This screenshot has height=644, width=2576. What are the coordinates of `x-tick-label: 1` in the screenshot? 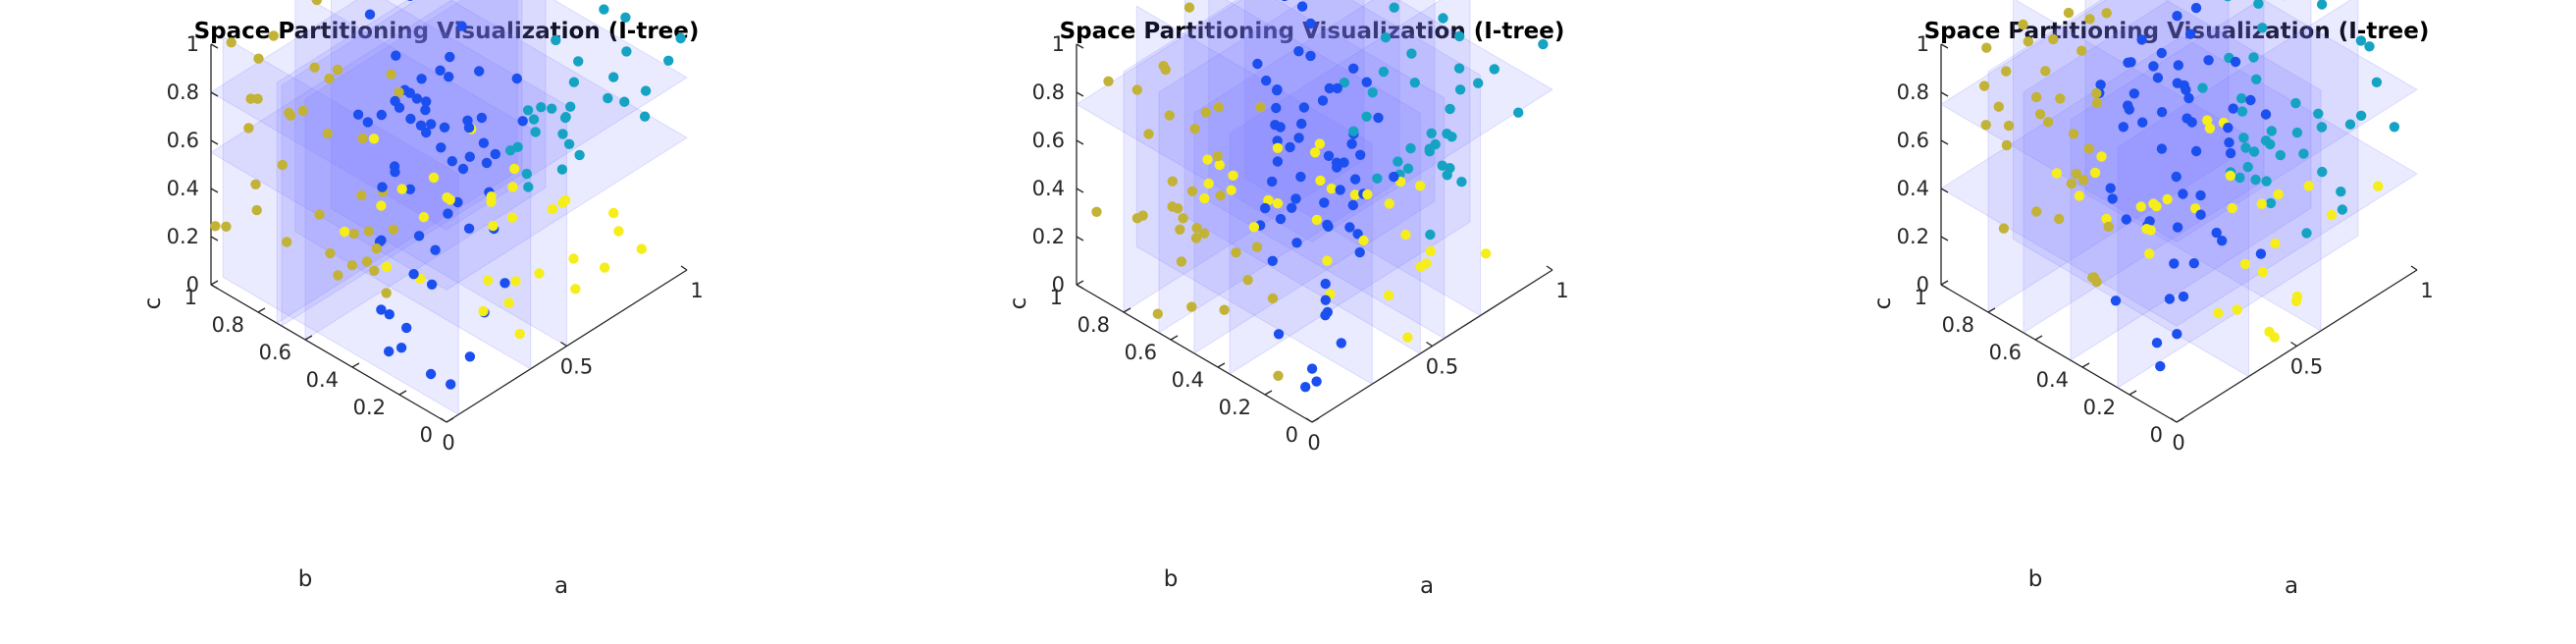 It's located at (2426, 290).